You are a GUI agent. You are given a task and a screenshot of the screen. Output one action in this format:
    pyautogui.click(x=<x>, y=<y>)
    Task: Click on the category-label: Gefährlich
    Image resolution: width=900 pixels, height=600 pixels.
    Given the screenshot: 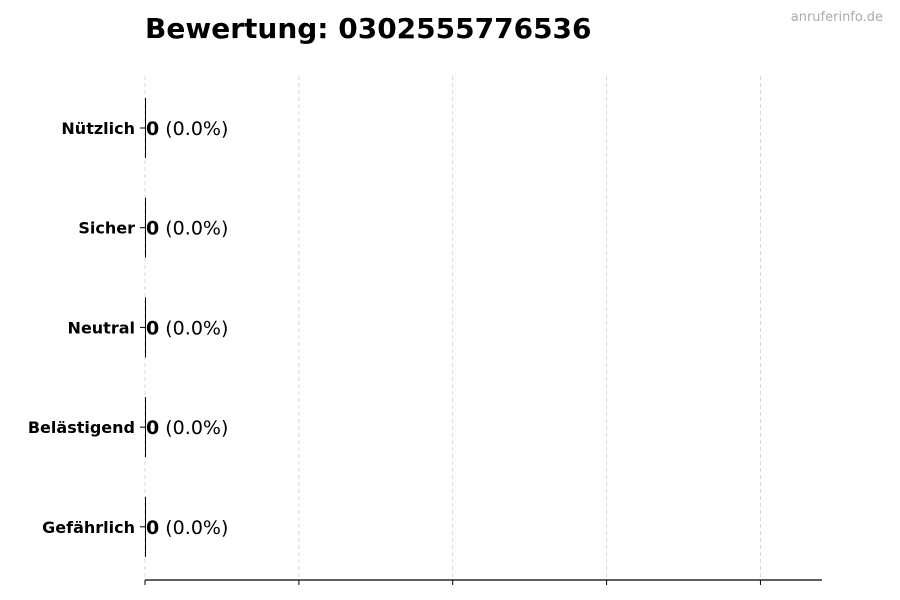 What is the action you would take?
    pyautogui.click(x=88, y=527)
    